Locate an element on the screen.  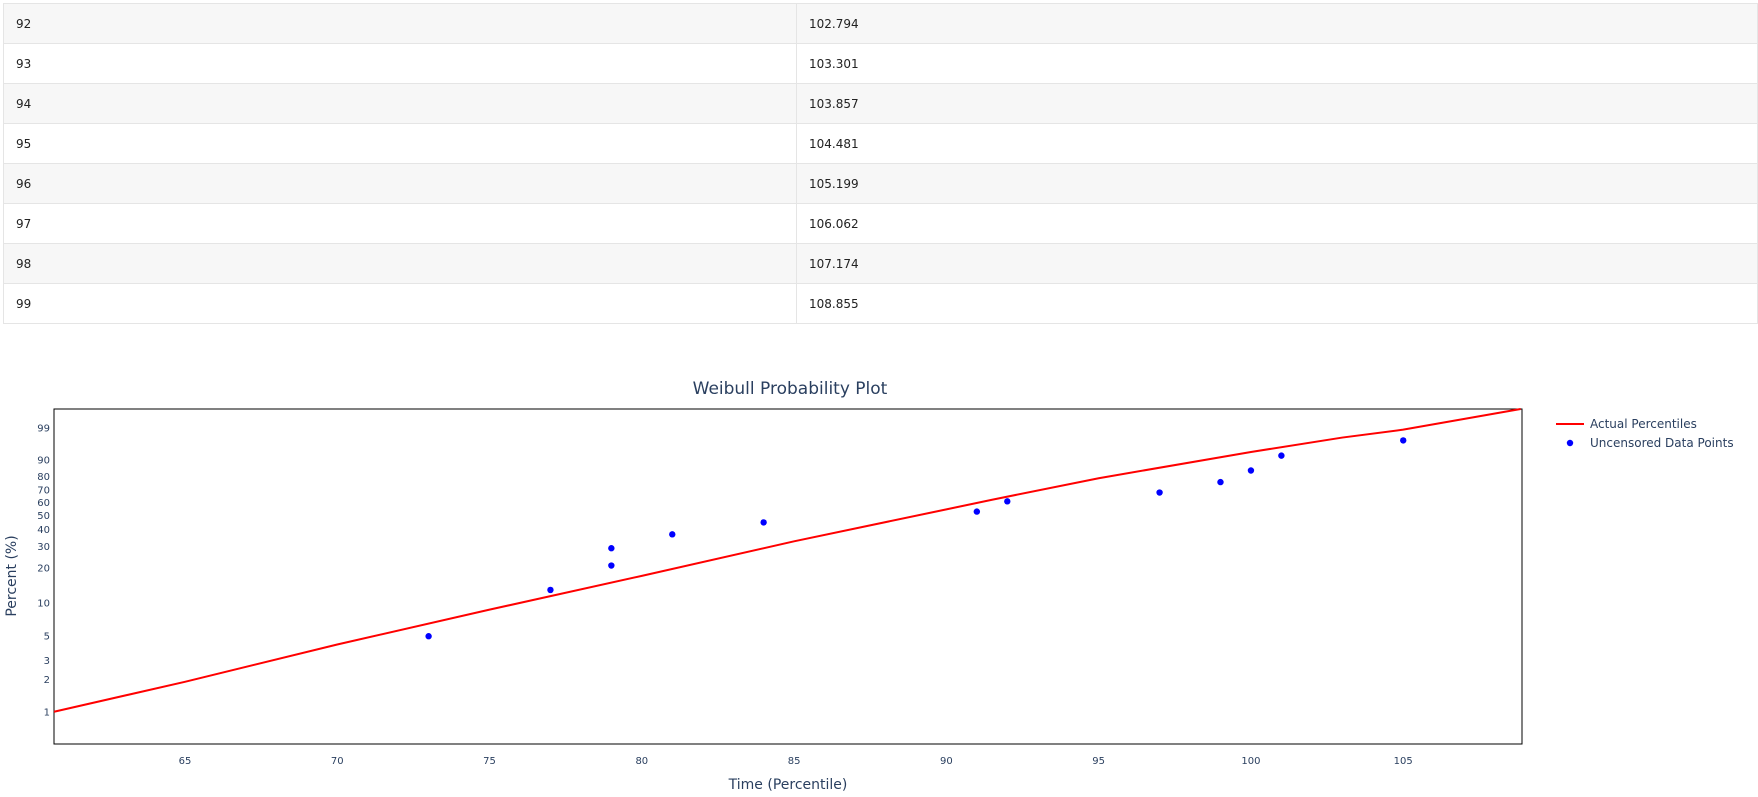
value-cell: 108.855 is located at coordinates (1277, 303).